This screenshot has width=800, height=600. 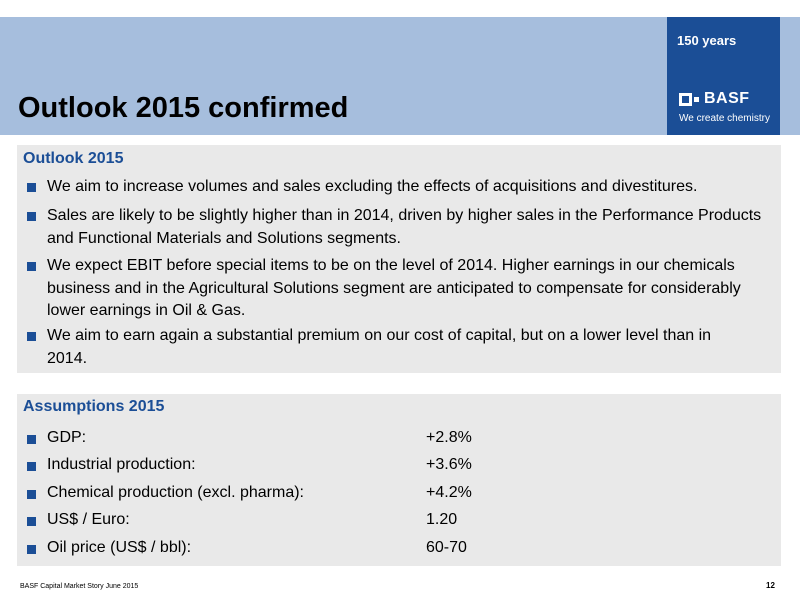 What do you see at coordinates (689, 99) in the screenshot?
I see `basf-logo-icon` at bounding box center [689, 99].